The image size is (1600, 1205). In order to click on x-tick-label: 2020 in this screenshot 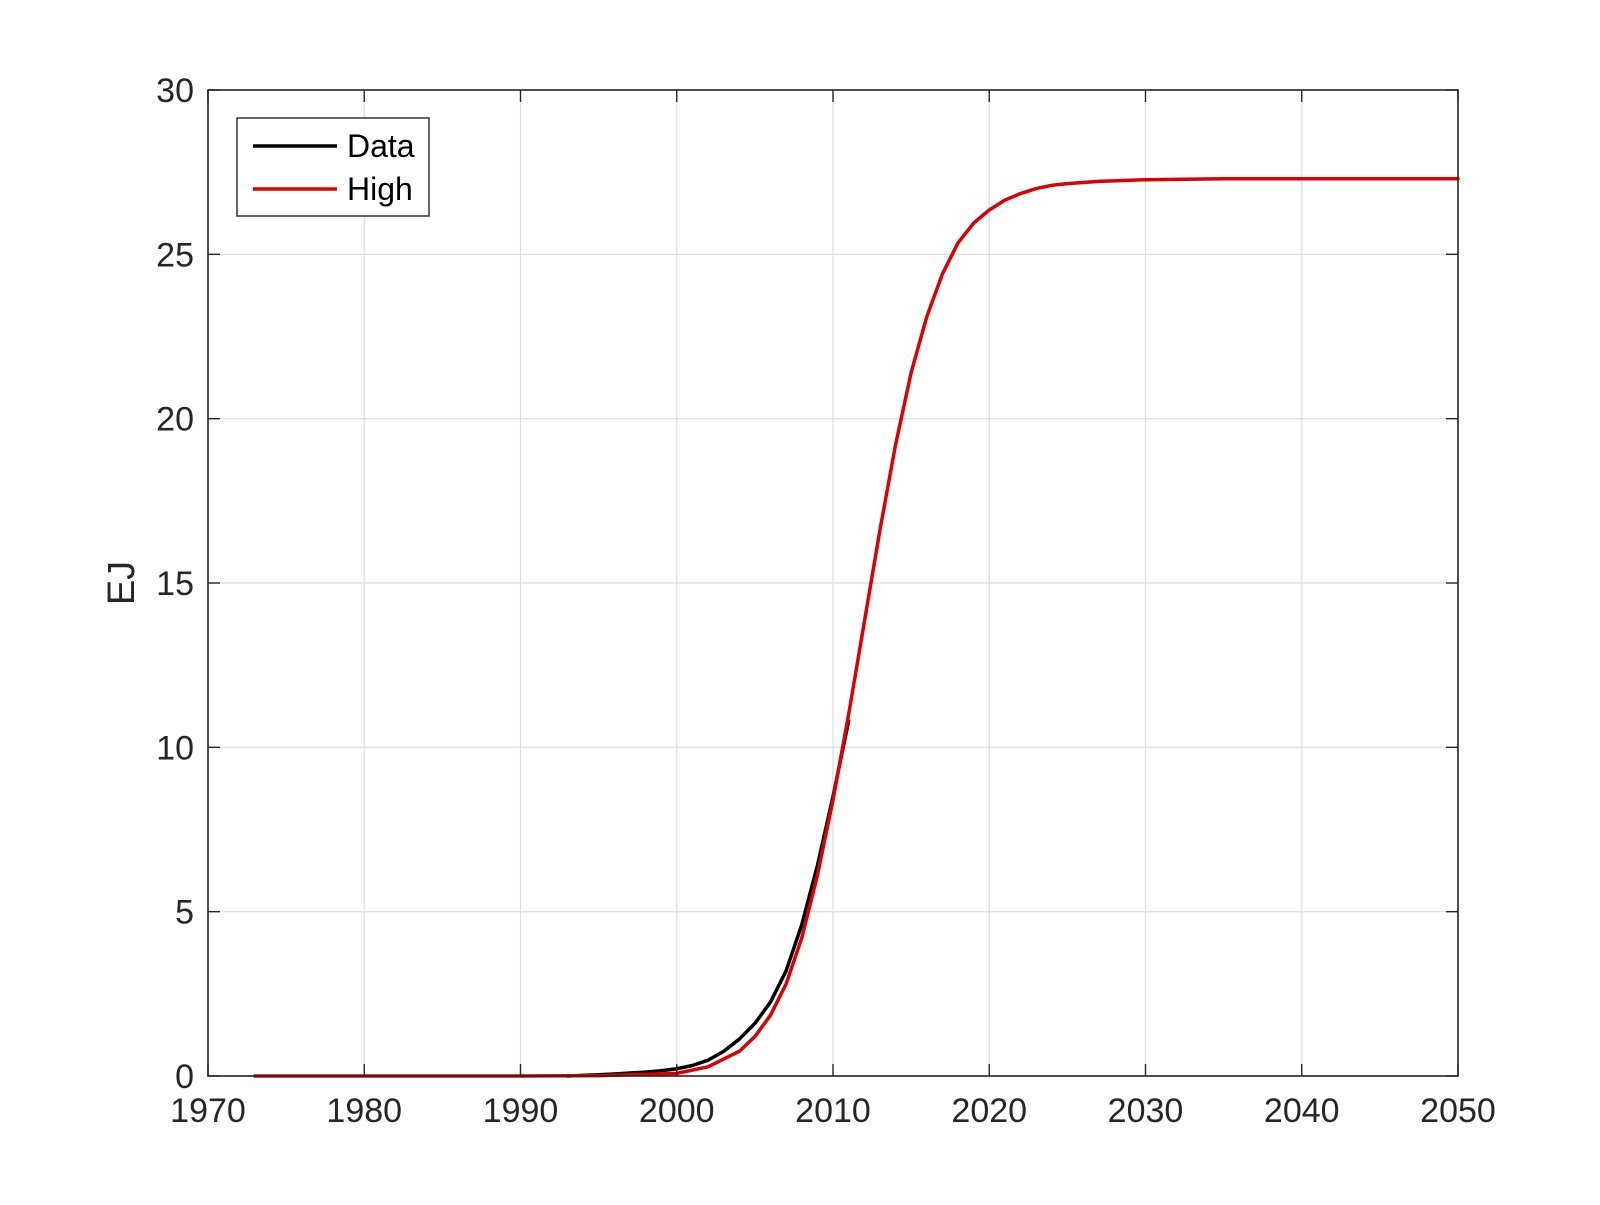, I will do `click(989, 1111)`.